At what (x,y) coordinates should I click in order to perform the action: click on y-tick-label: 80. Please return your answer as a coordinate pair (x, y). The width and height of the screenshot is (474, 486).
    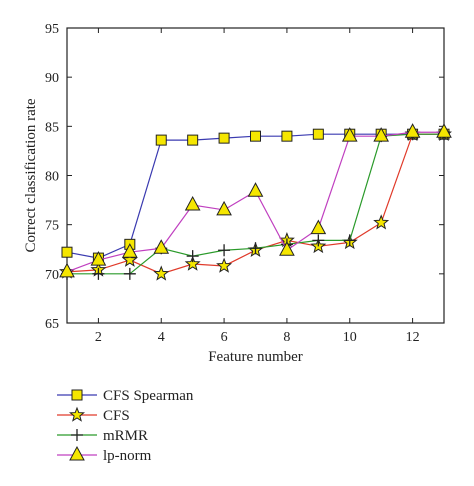
    Looking at the image, I should click on (52, 177).